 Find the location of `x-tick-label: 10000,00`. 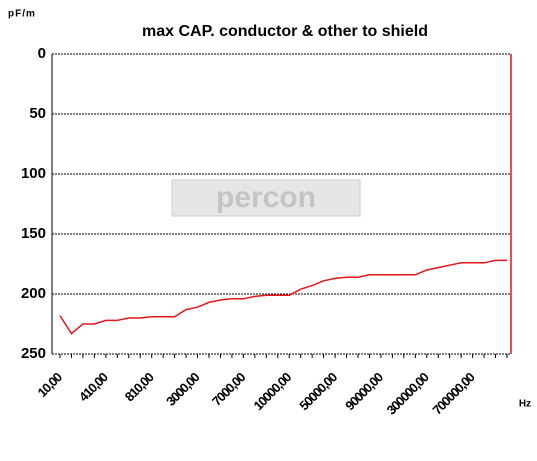

x-tick-label: 10000,00 is located at coordinates (272, 391).